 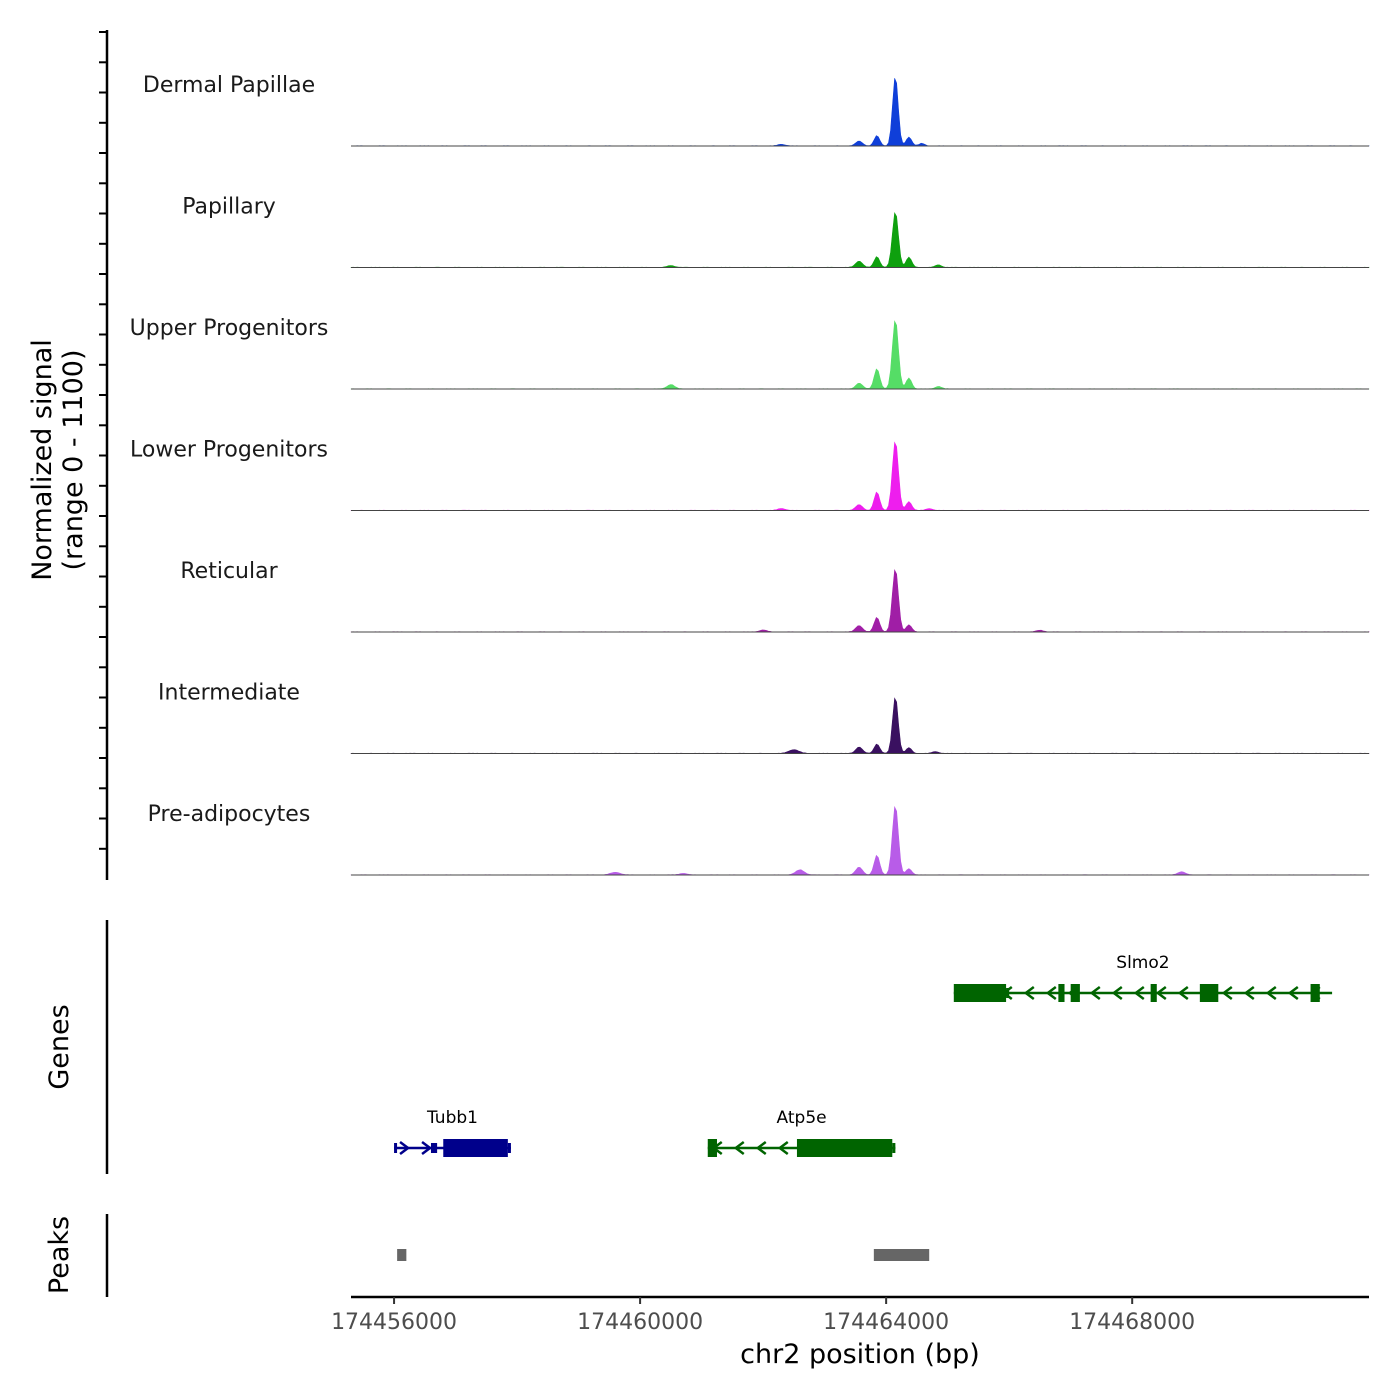 What do you see at coordinates (42, 460) in the screenshot?
I see `signal-y-axis-title-line1: Normalized signal` at bounding box center [42, 460].